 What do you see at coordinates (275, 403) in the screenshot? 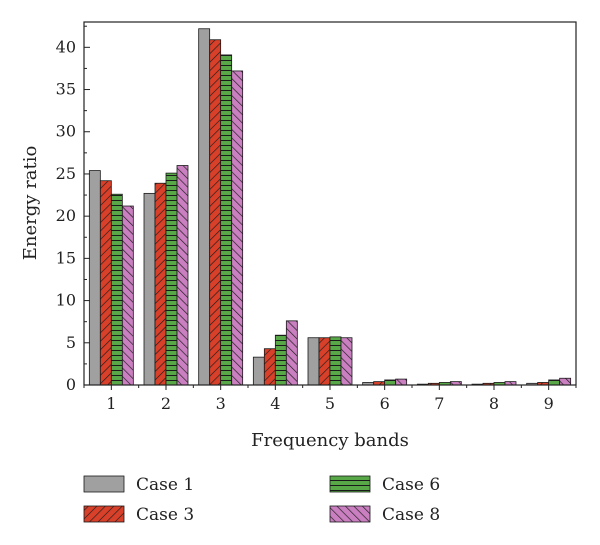
I see `x-tick-label: 4` at bounding box center [275, 403].